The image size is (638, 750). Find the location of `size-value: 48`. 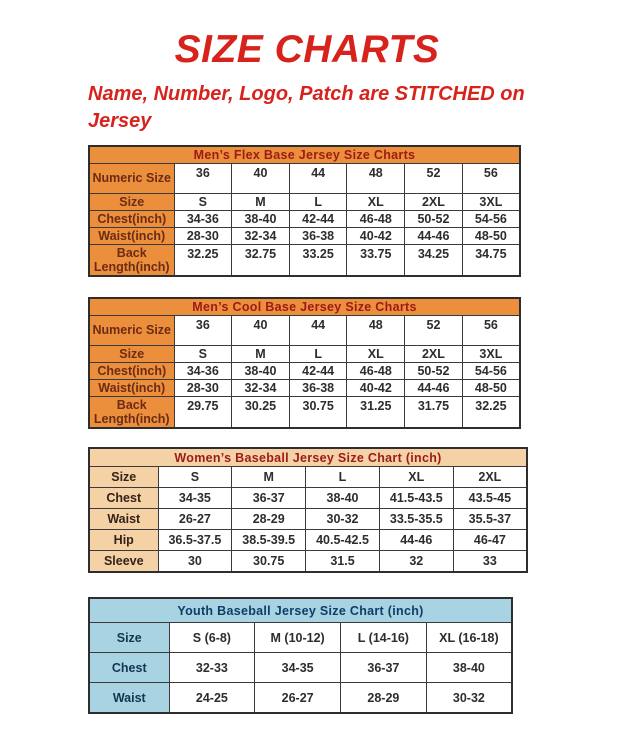

size-value: 48 is located at coordinates (376, 330).